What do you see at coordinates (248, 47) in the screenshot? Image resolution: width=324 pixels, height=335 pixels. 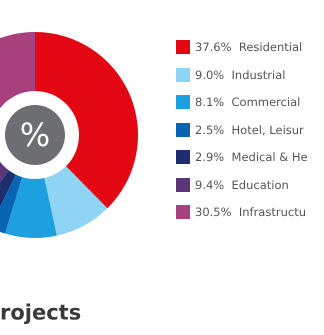 I see `legend-label: 37.6% Residential` at bounding box center [248, 47].